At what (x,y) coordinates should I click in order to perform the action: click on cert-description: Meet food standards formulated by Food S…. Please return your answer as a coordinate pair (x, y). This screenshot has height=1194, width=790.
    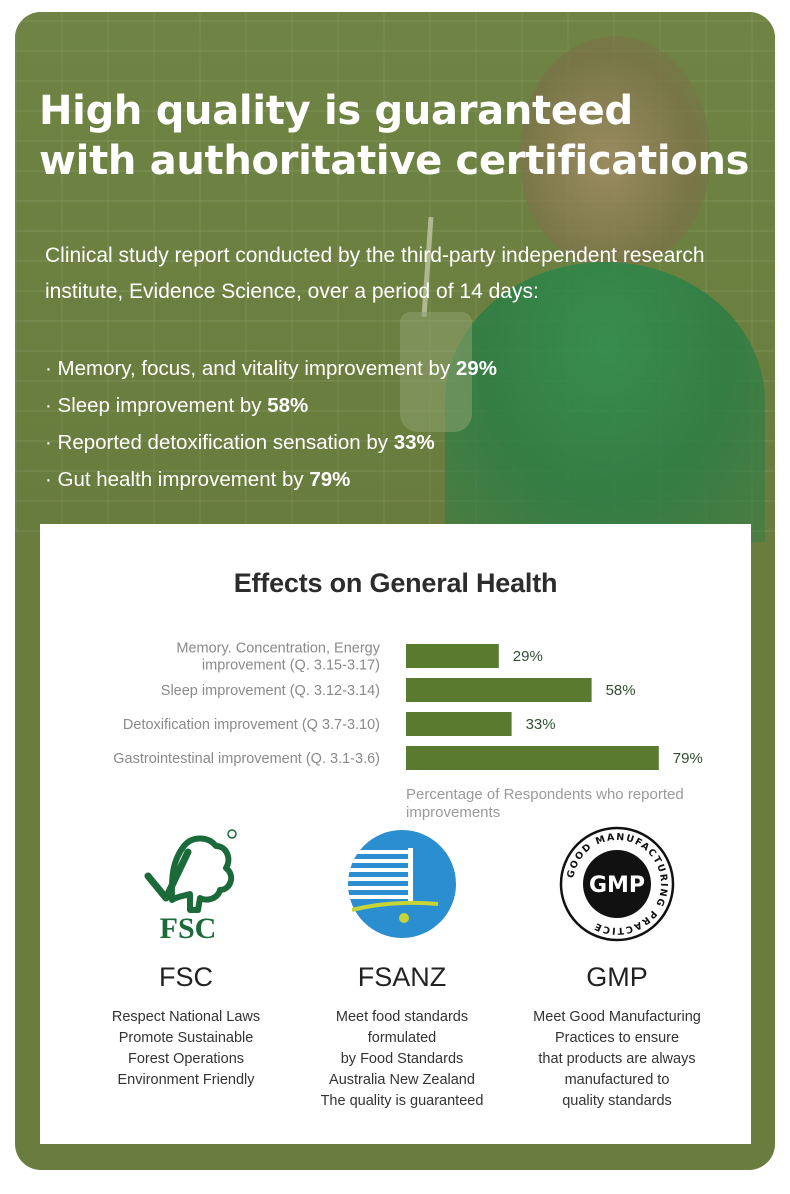
    Looking at the image, I should click on (402, 1059).